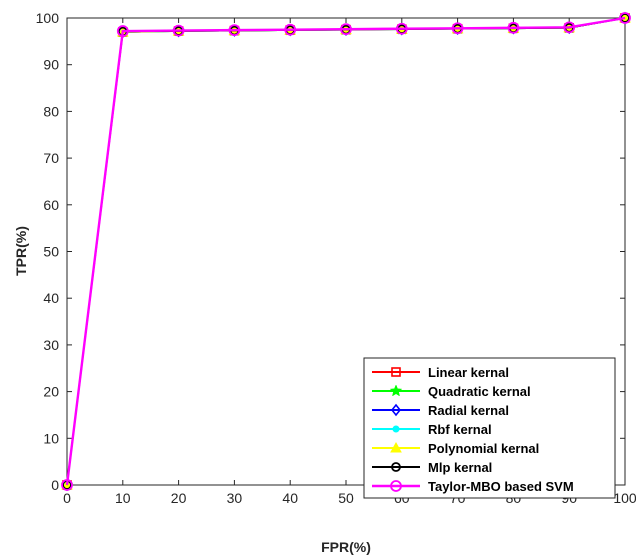 This screenshot has height=558, width=636. What do you see at coordinates (460, 467) in the screenshot?
I see `legend-label: Mlp kernal` at bounding box center [460, 467].